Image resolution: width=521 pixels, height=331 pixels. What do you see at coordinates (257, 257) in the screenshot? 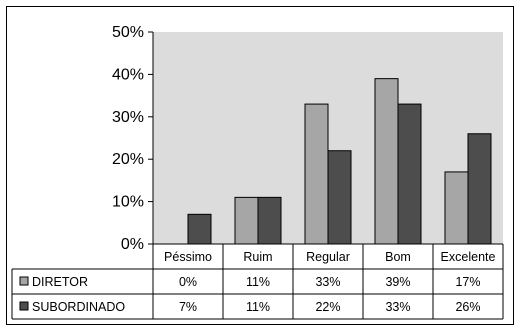
I see `category-label: Ruim` at bounding box center [257, 257].